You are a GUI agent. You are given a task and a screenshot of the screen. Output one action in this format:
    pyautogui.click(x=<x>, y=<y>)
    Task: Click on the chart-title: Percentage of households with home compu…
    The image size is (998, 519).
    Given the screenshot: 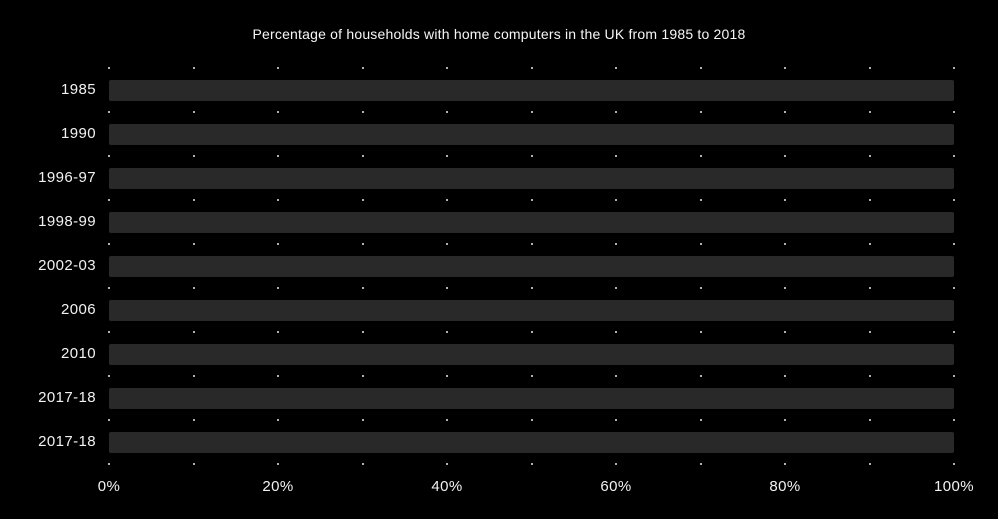 What is the action you would take?
    pyautogui.click(x=499, y=34)
    